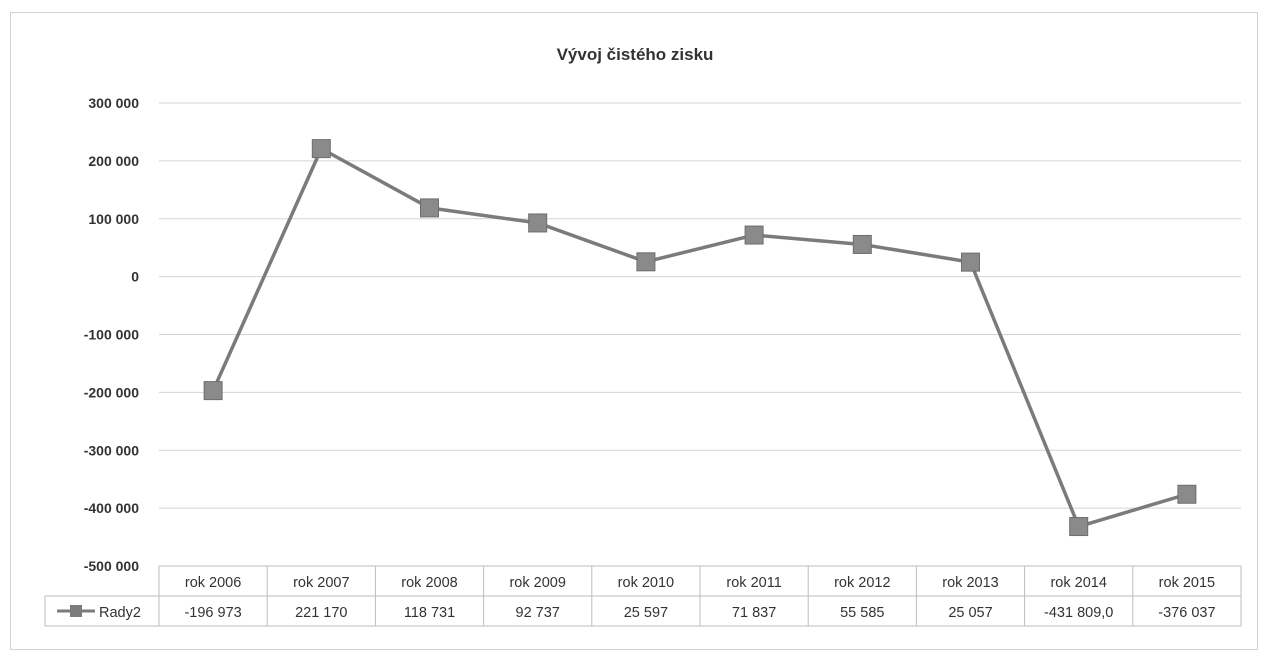 This screenshot has height=656, width=1266. Describe the element at coordinates (212, 613) in the screenshot. I see `data-table-value: -196 973` at that location.